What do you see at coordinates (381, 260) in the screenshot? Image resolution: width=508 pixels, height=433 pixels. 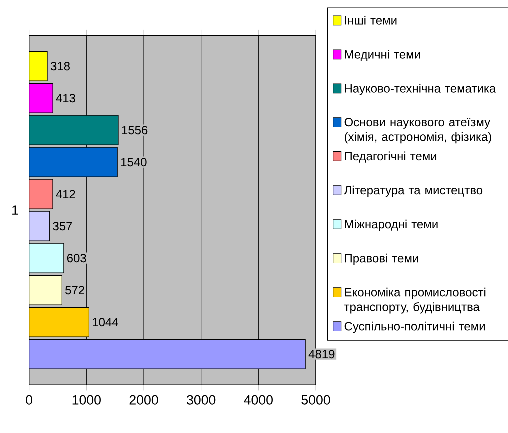 I see `legend-label: Правові теми` at bounding box center [381, 260].